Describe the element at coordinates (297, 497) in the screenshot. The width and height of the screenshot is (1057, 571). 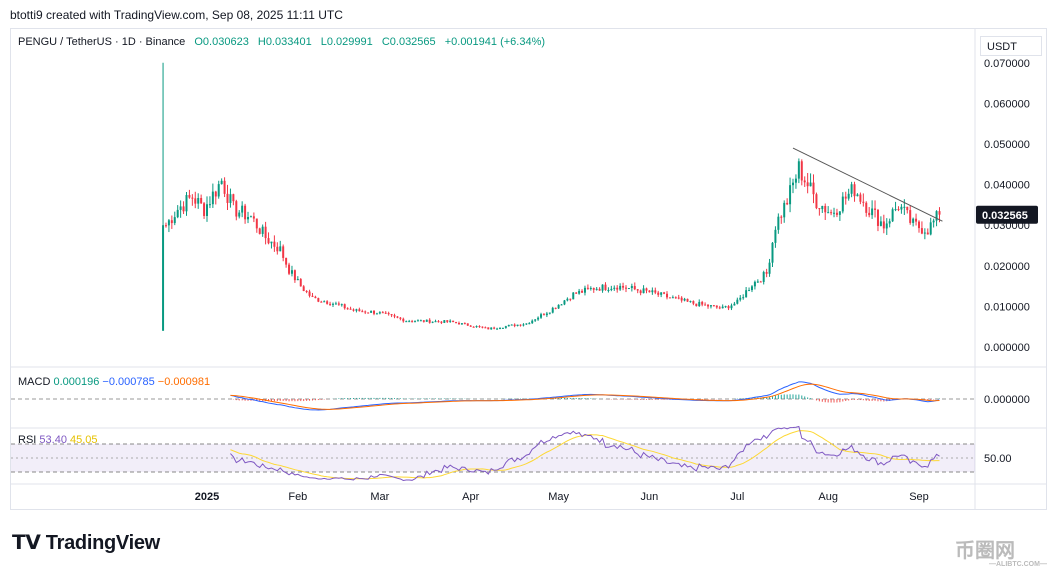
I see `x-tick-label: Feb` at that location.